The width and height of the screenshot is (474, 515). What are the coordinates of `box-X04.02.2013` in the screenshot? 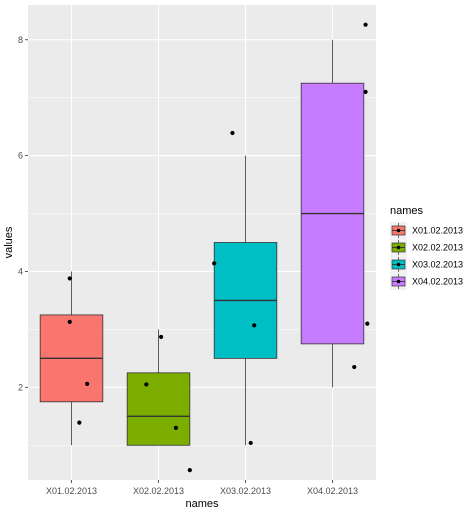 It's located at (332, 213).